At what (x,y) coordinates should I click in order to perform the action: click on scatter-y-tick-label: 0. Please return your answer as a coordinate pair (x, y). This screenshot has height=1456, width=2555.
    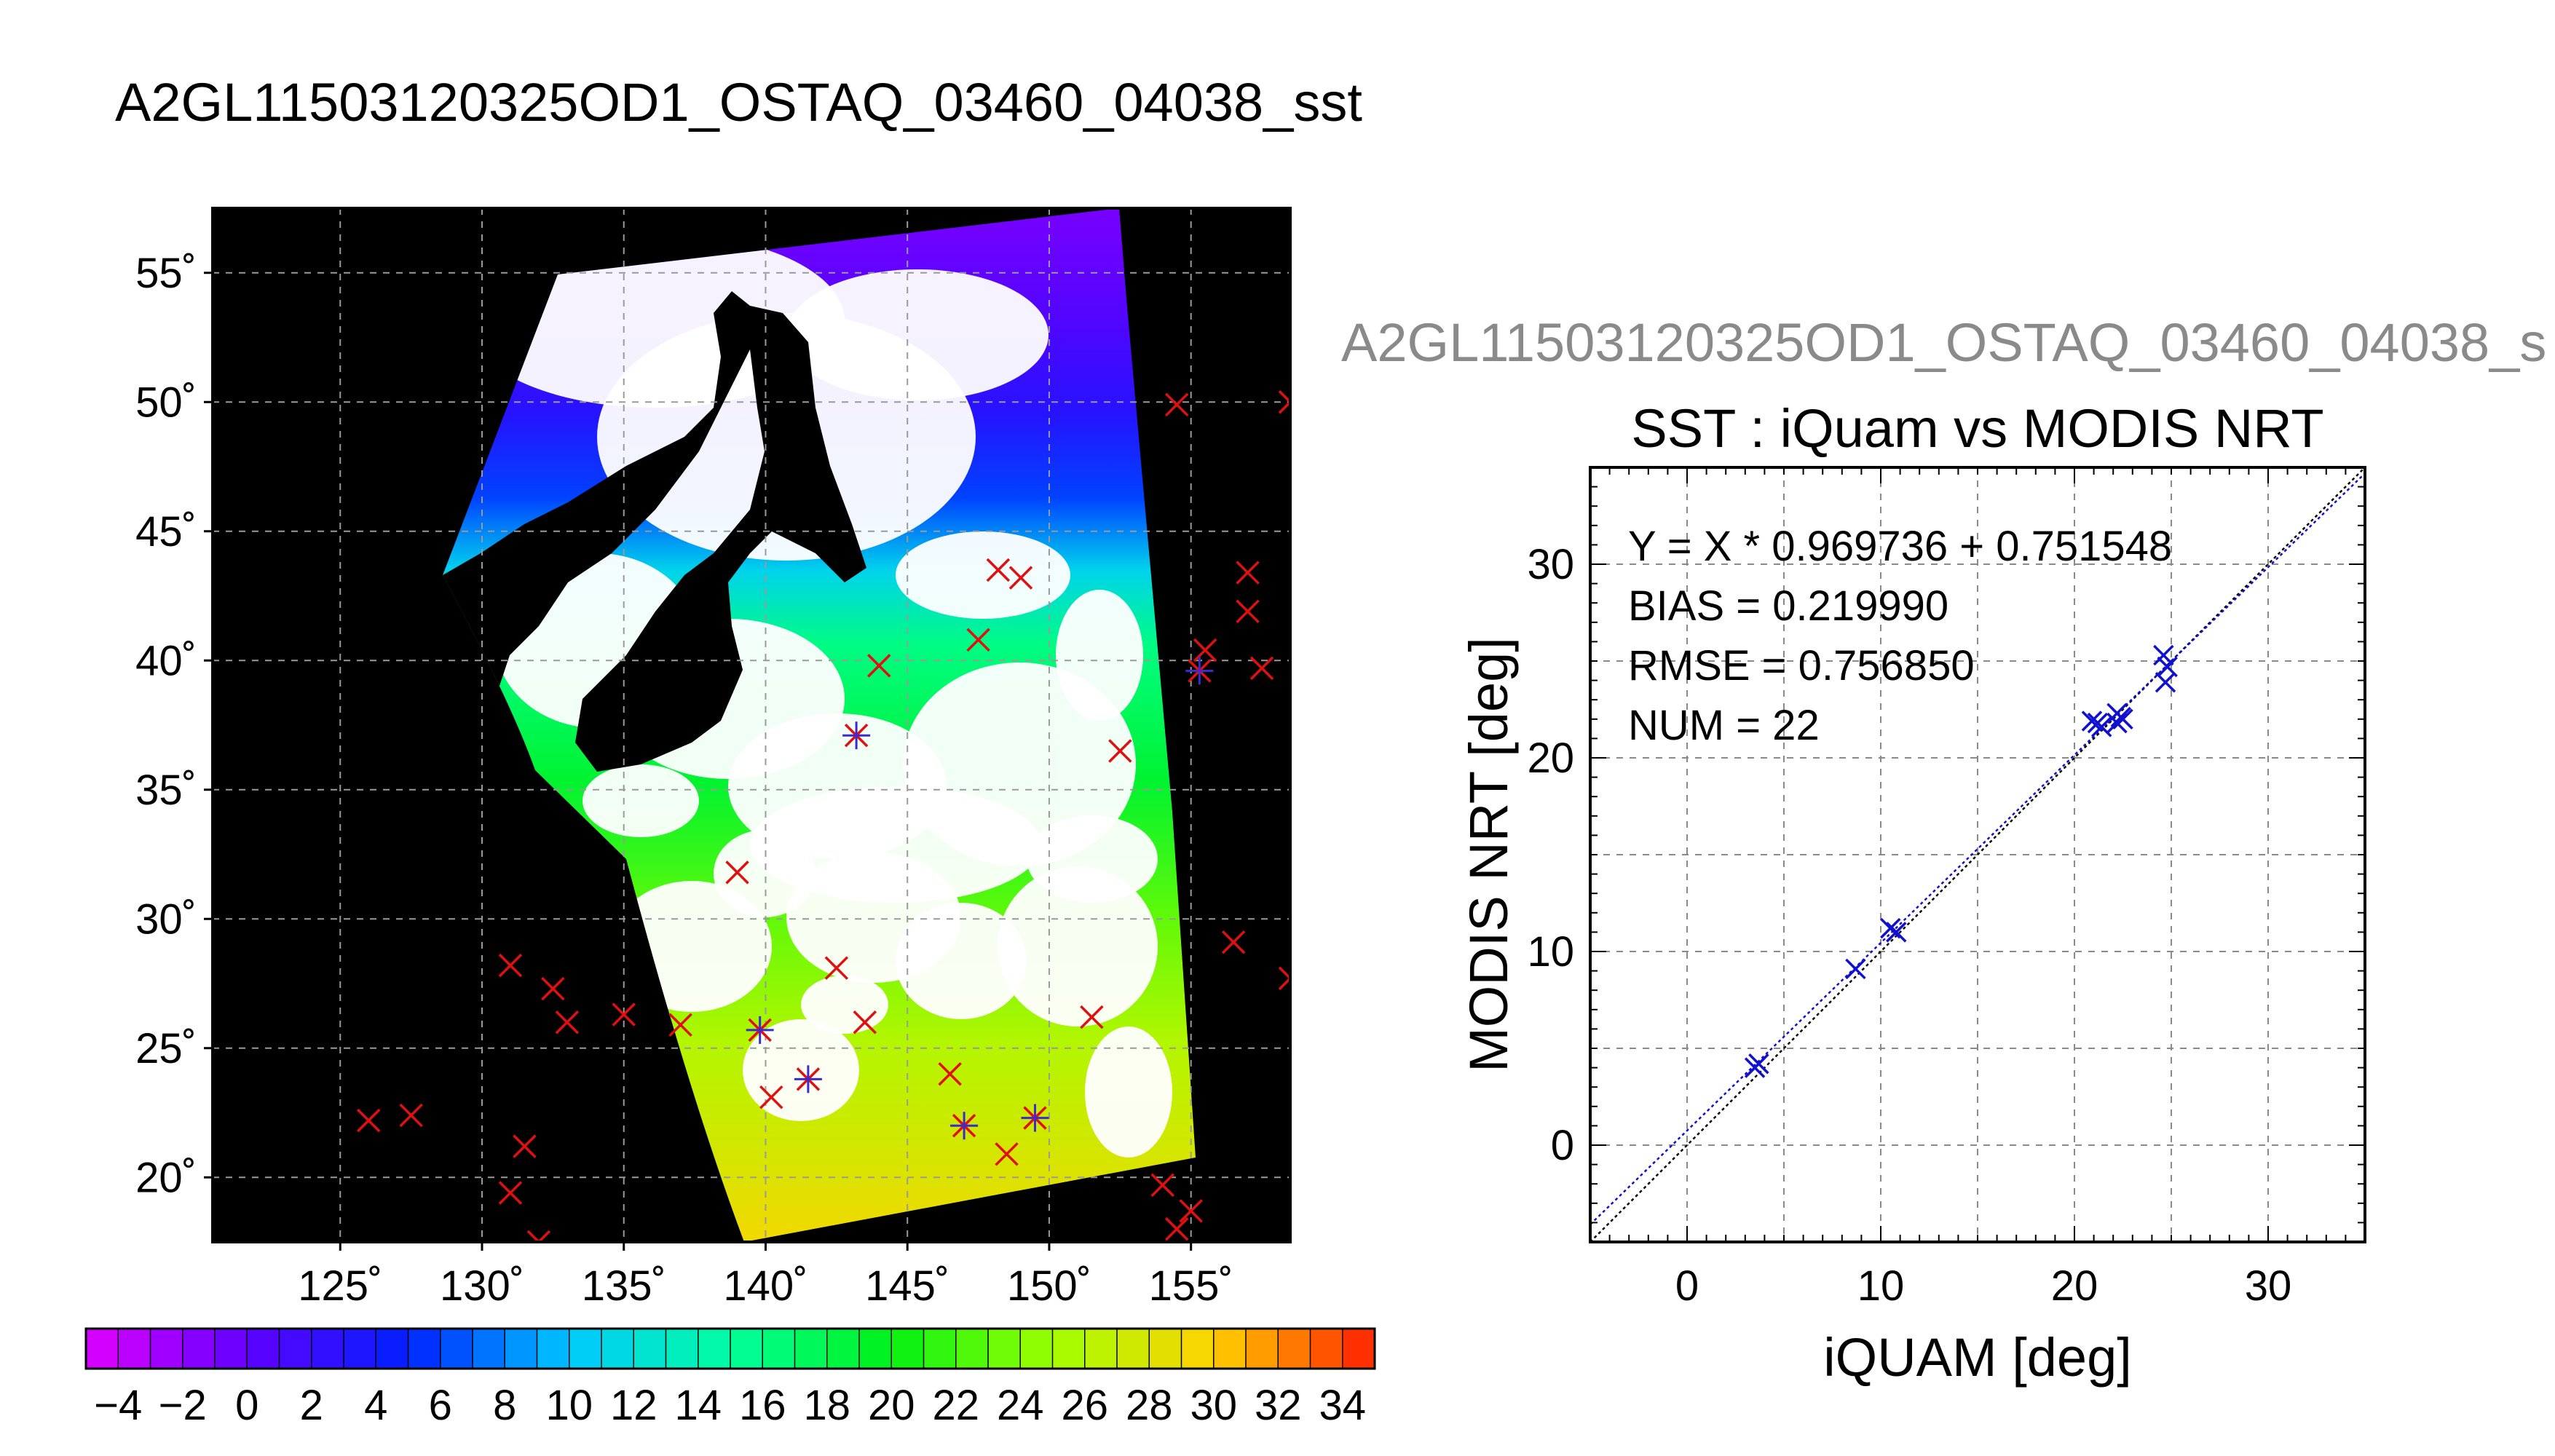
    Looking at the image, I should click on (1562, 1145).